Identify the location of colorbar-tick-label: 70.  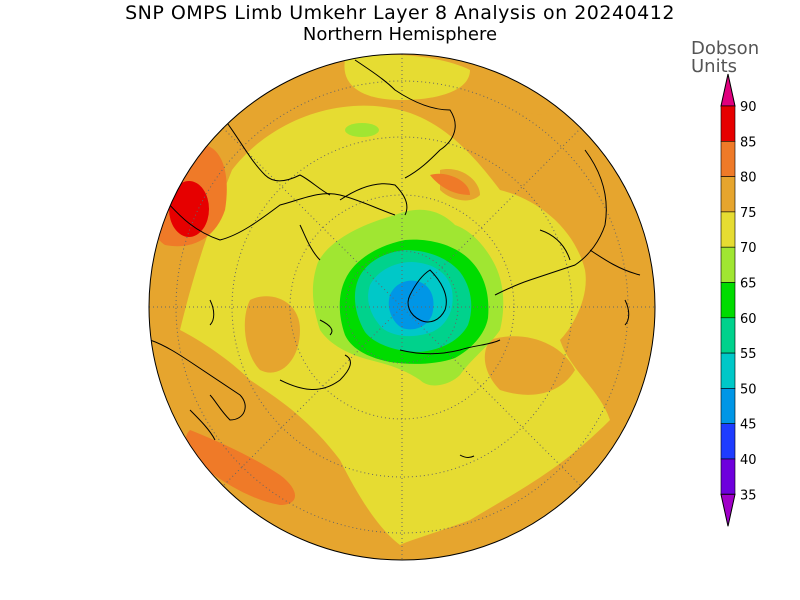
(748, 248).